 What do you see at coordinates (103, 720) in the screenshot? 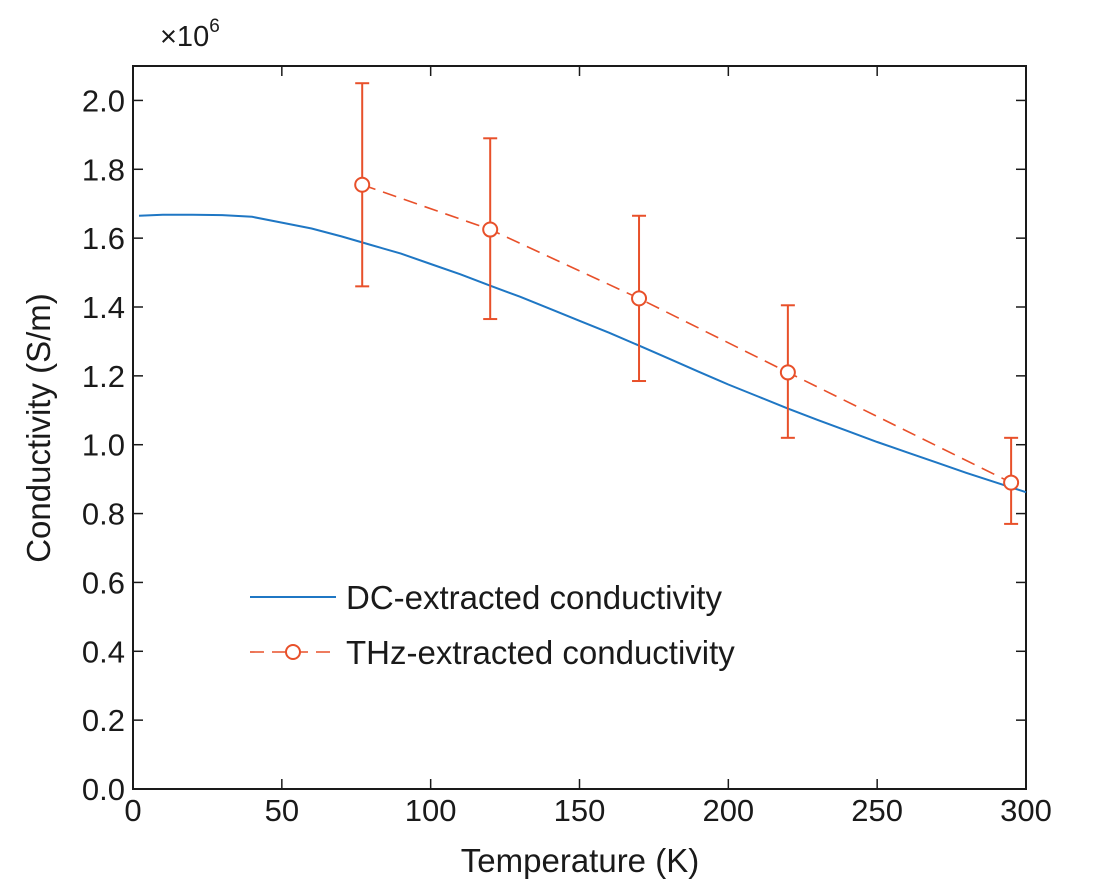
I see `y-tick-label: 0.2` at bounding box center [103, 720].